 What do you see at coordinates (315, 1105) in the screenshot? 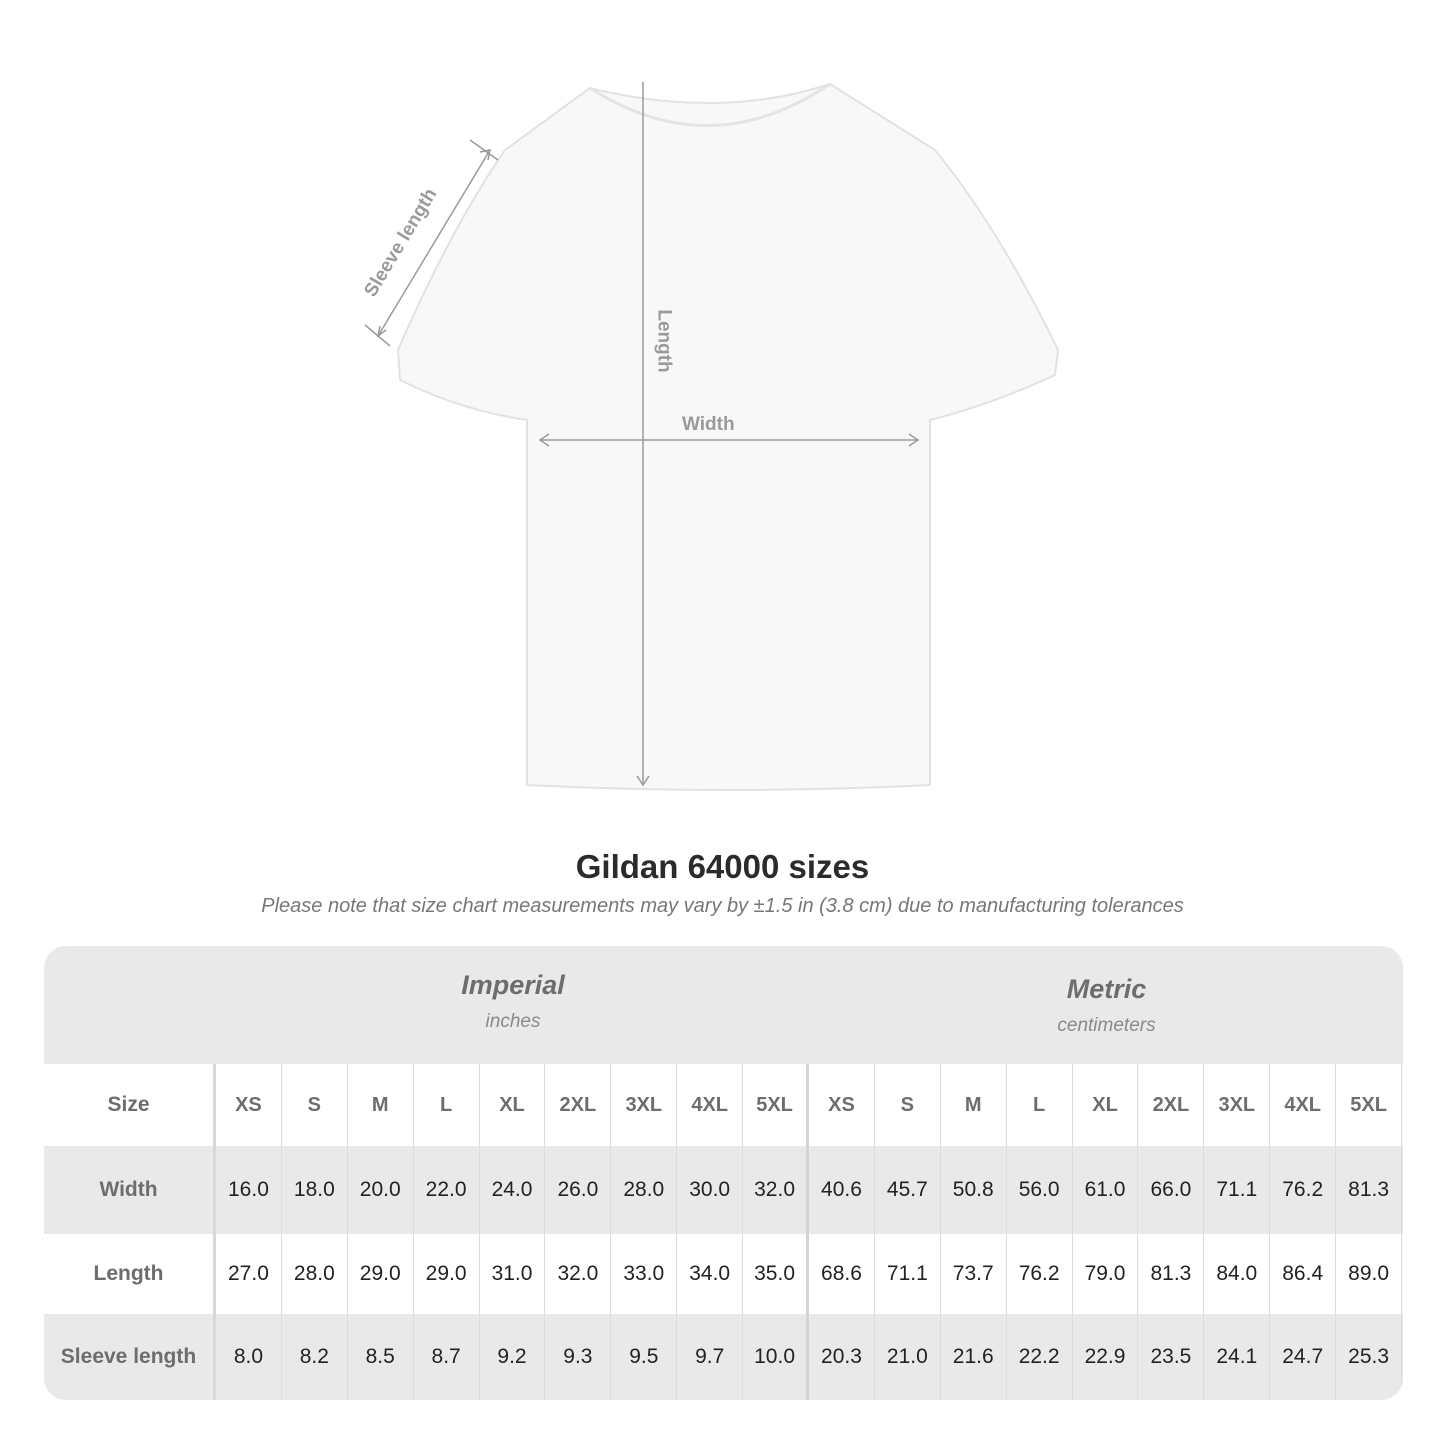
I see `imperial-size-header: S` at bounding box center [315, 1105].